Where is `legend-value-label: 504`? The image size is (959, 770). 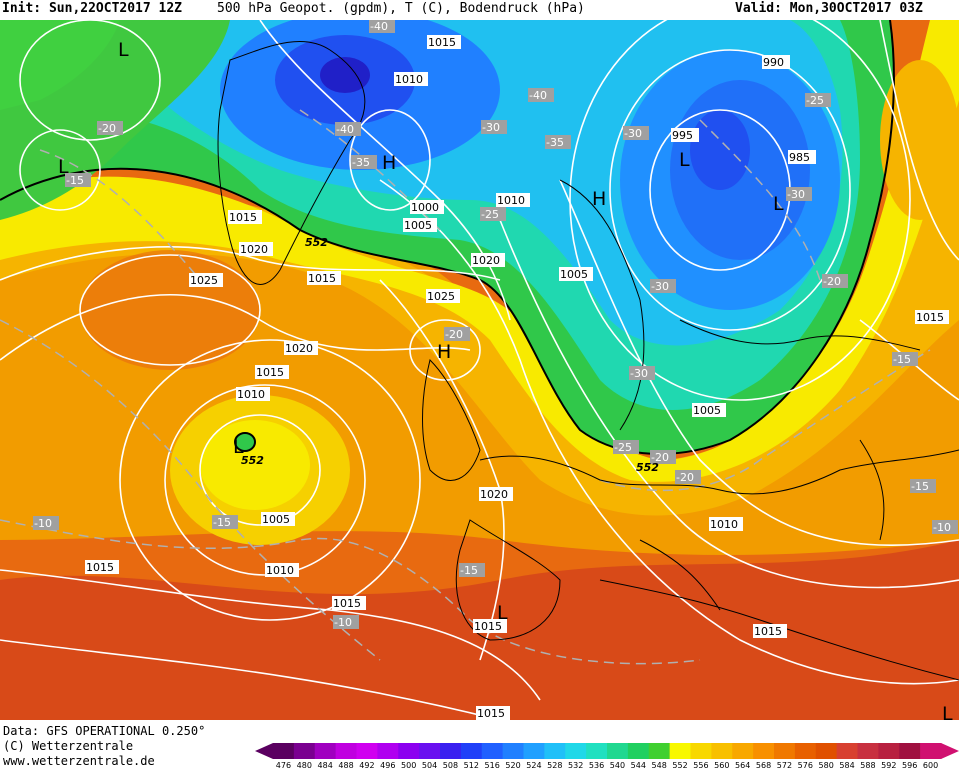 legend-value-label: 504 is located at coordinates (429, 765).